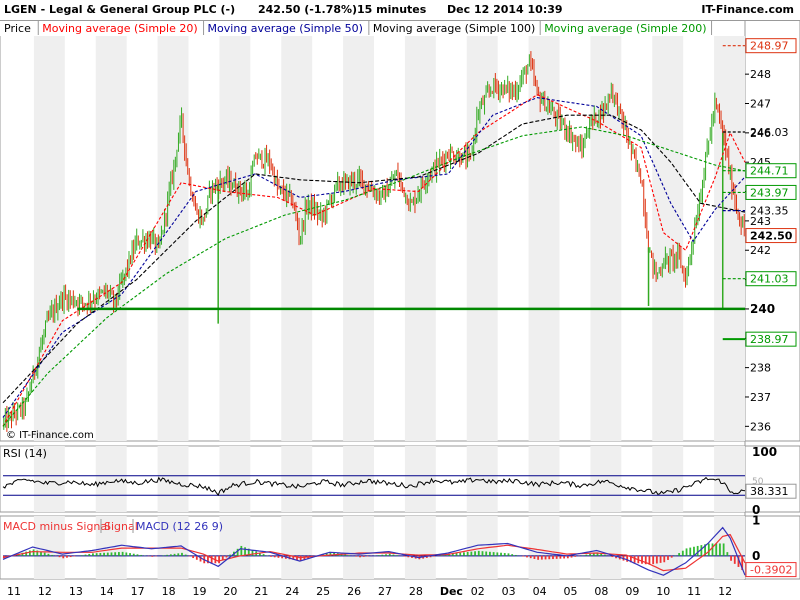 The height and width of the screenshot is (600, 800). What do you see at coordinates (505, 9) in the screenshot?
I see `datetime-label: Dec 12 2014 10:39` at bounding box center [505, 9].